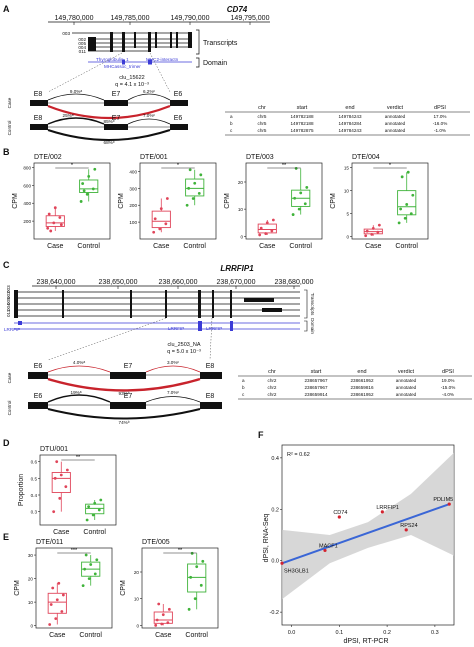  I want to click on svg-text: -1.0%, so click(440, 130).